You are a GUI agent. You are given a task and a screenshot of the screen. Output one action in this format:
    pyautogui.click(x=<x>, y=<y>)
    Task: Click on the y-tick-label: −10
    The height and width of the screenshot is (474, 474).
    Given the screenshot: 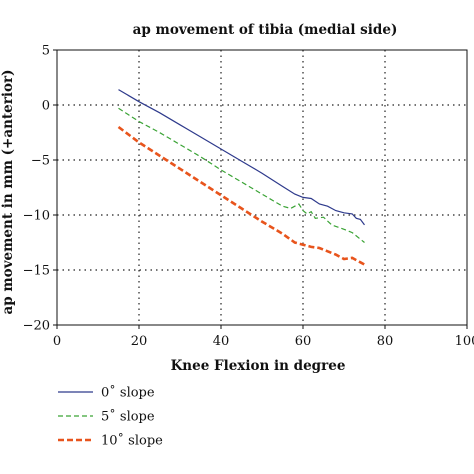 What is the action you would take?
    pyautogui.click(x=36, y=216)
    